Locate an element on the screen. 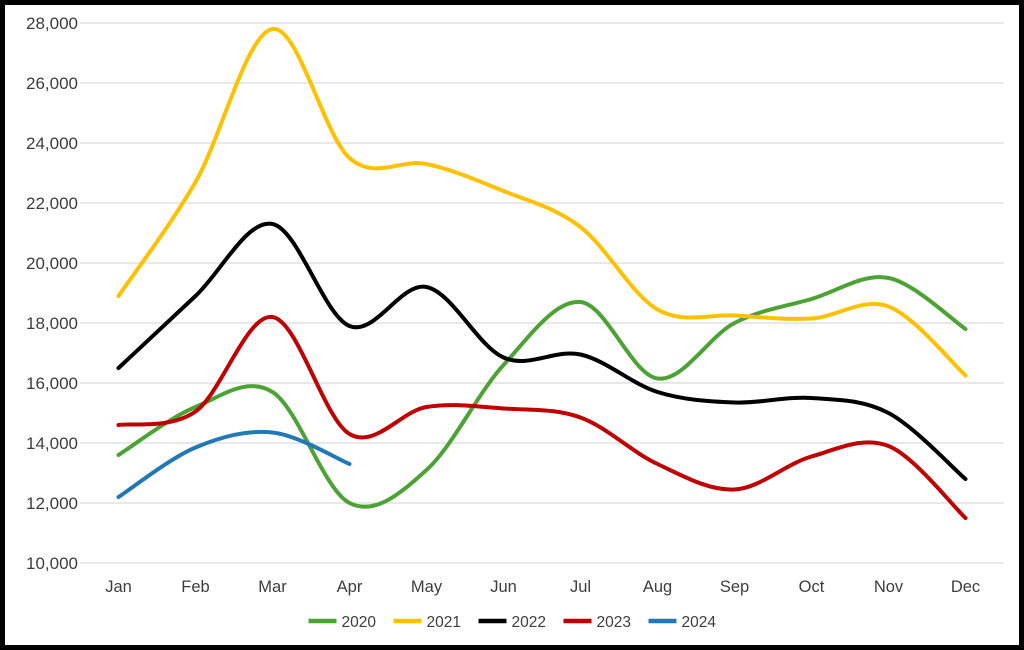 Image resolution: width=1024 pixels, height=650 pixels. legend-label-2022: 2022 is located at coordinates (529, 622).